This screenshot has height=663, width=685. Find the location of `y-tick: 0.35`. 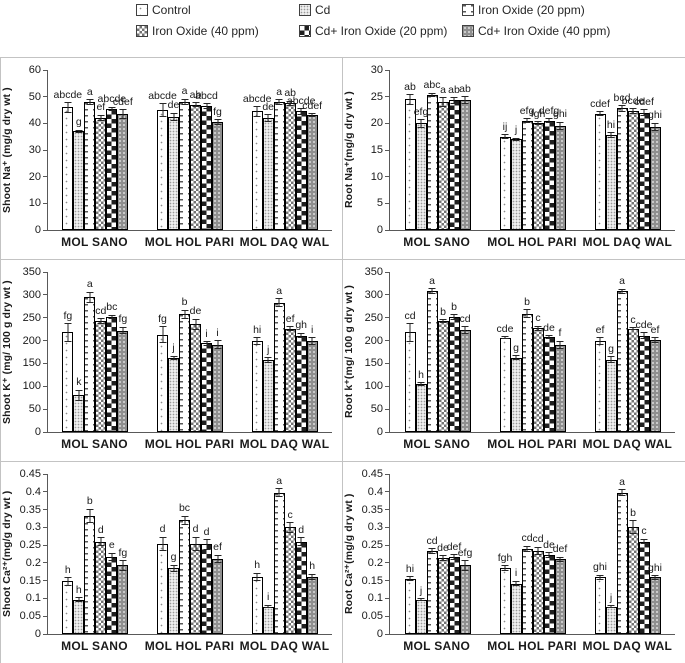

y-tick: 0.35 is located at coordinates (375, 510).